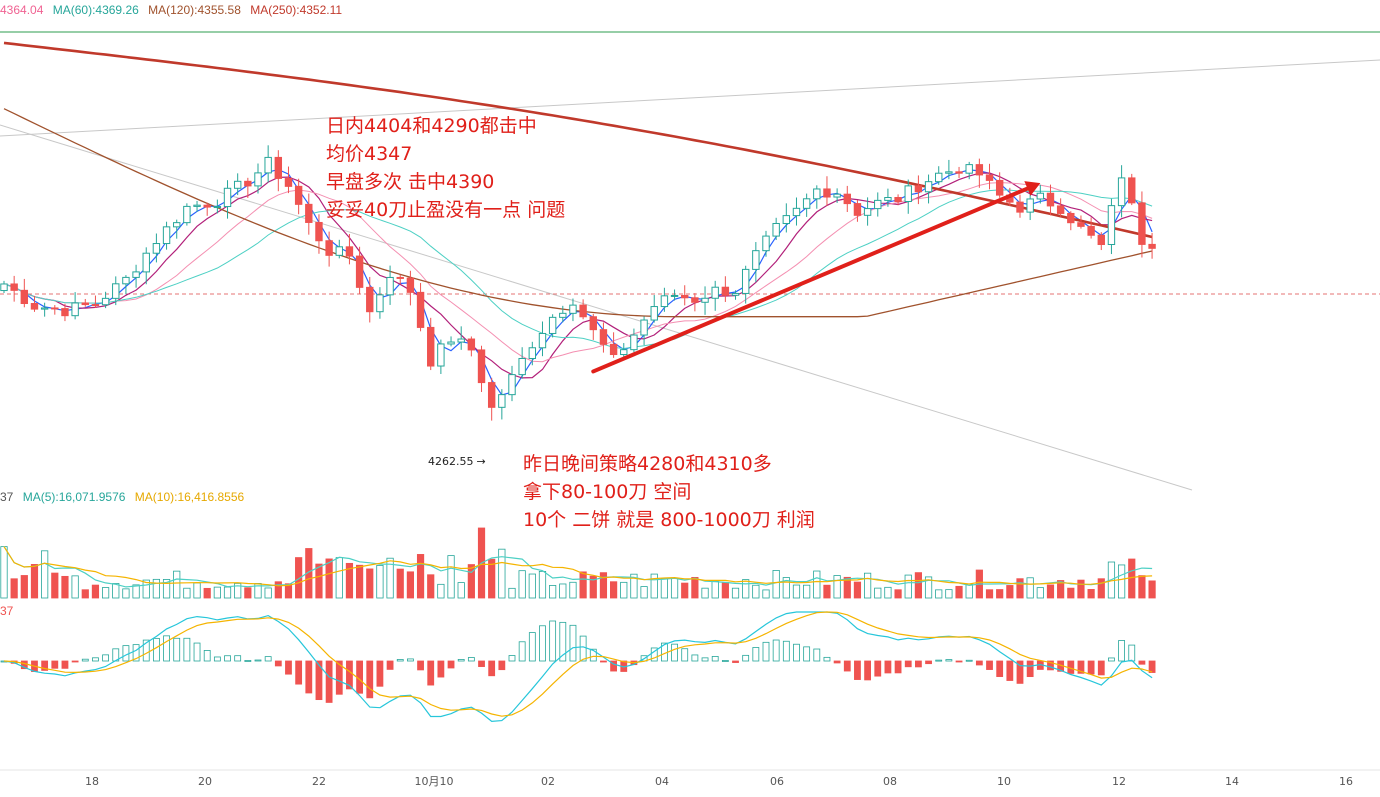 This screenshot has height=797, width=1380. Describe the element at coordinates (74, 497) in the screenshot. I see `volume-legend-ma5: MA(5):16,071.9576` at that location.